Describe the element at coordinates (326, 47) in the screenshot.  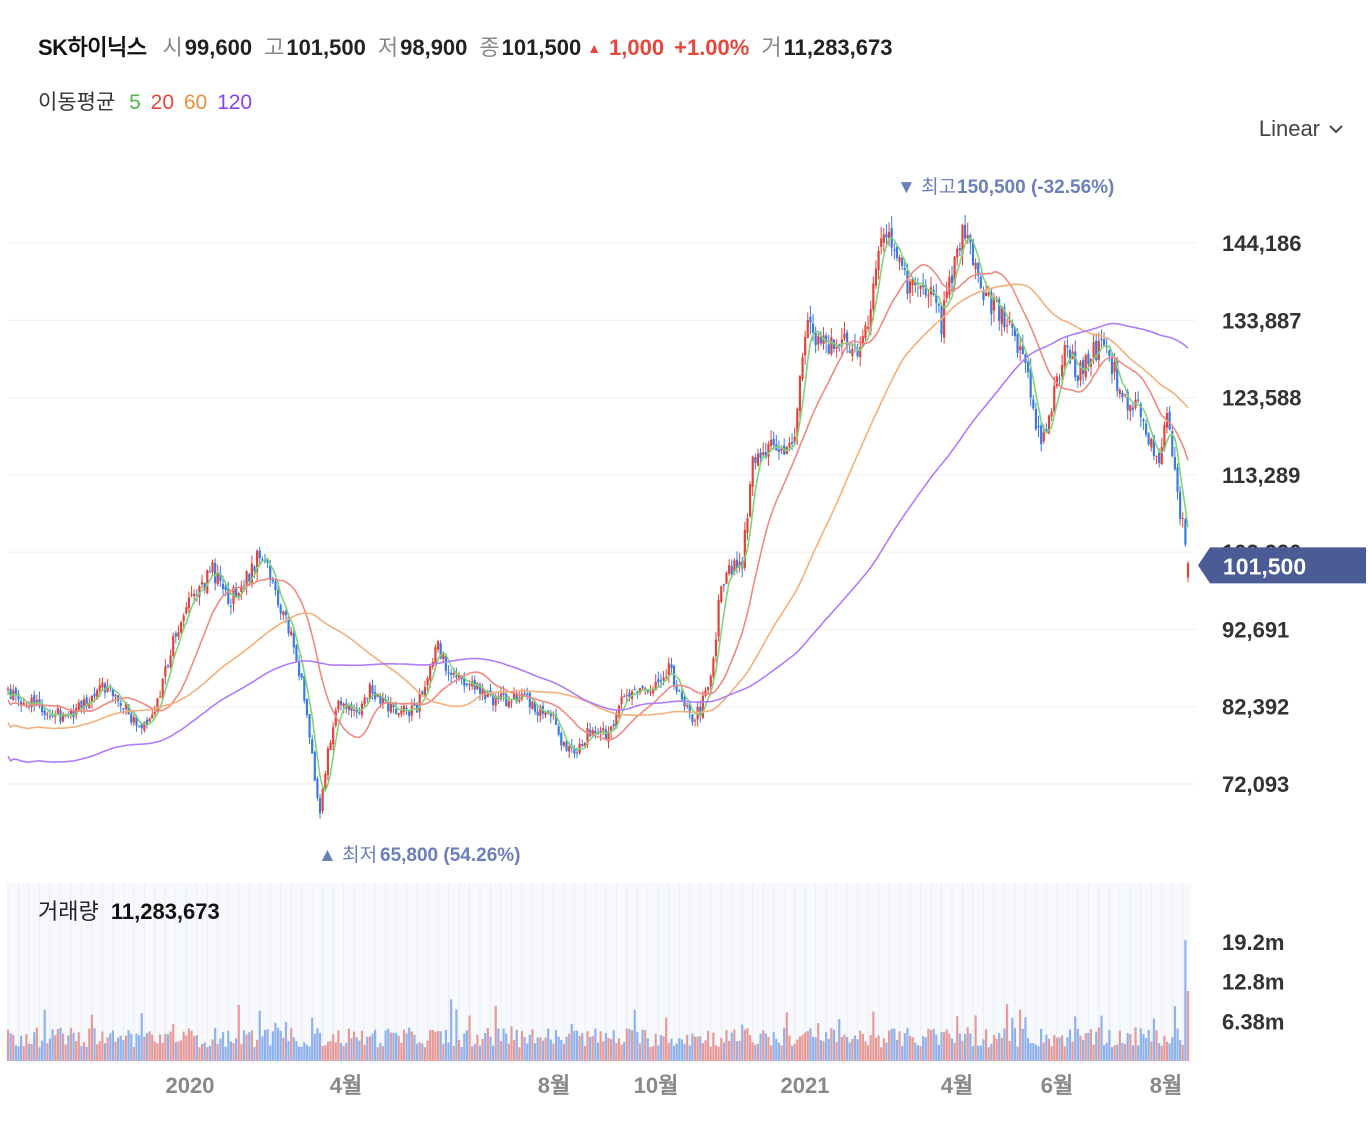
I see `high-value: 101,500` at that location.